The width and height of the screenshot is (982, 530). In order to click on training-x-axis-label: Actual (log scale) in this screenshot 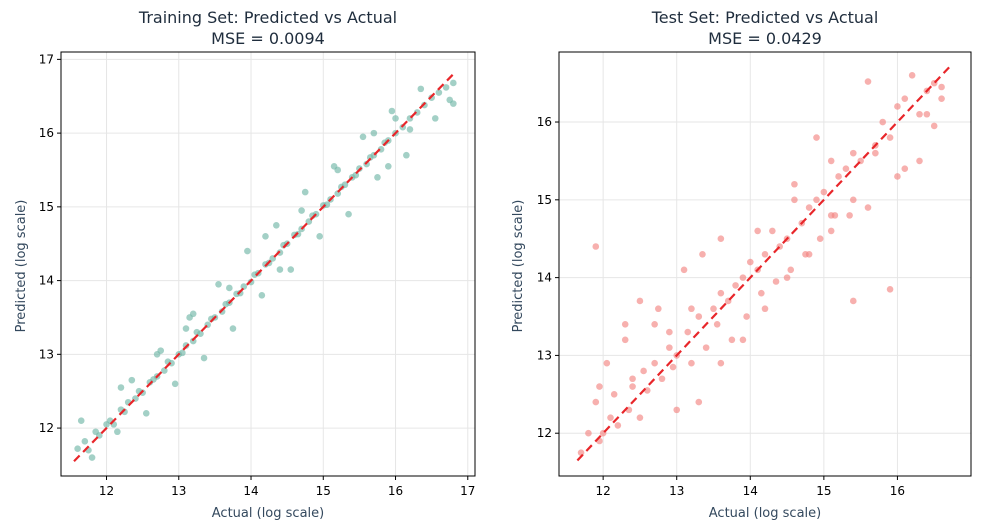, I will do `click(268, 513)`.